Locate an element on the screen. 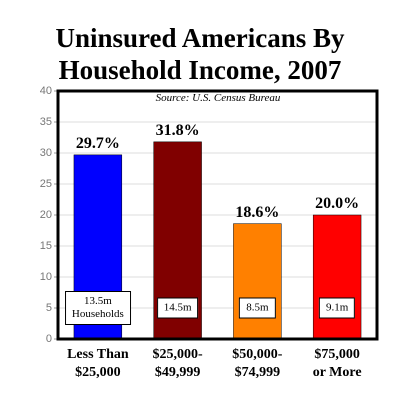  annotation-box: 8.5m is located at coordinates (257, 308).